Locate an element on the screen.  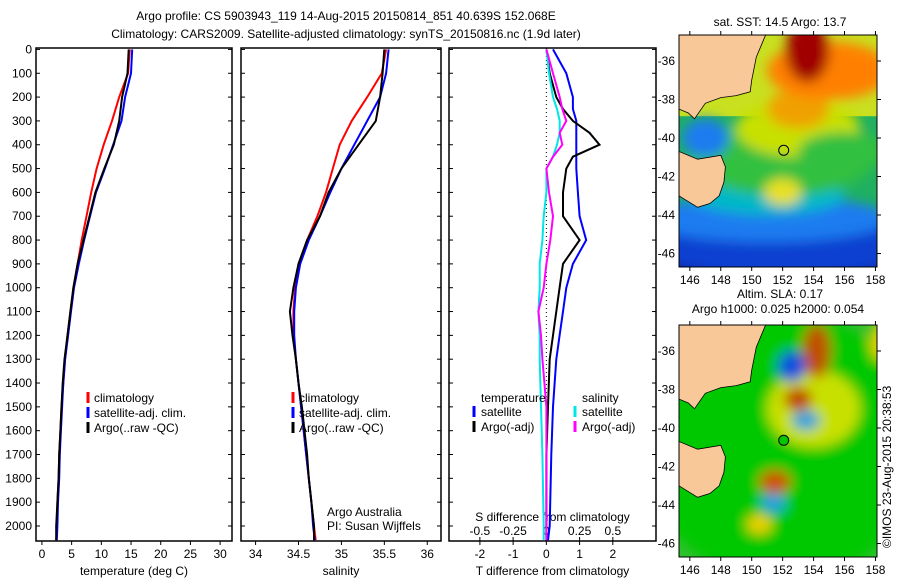
argo-position-marker is located at coordinates (784, 440).